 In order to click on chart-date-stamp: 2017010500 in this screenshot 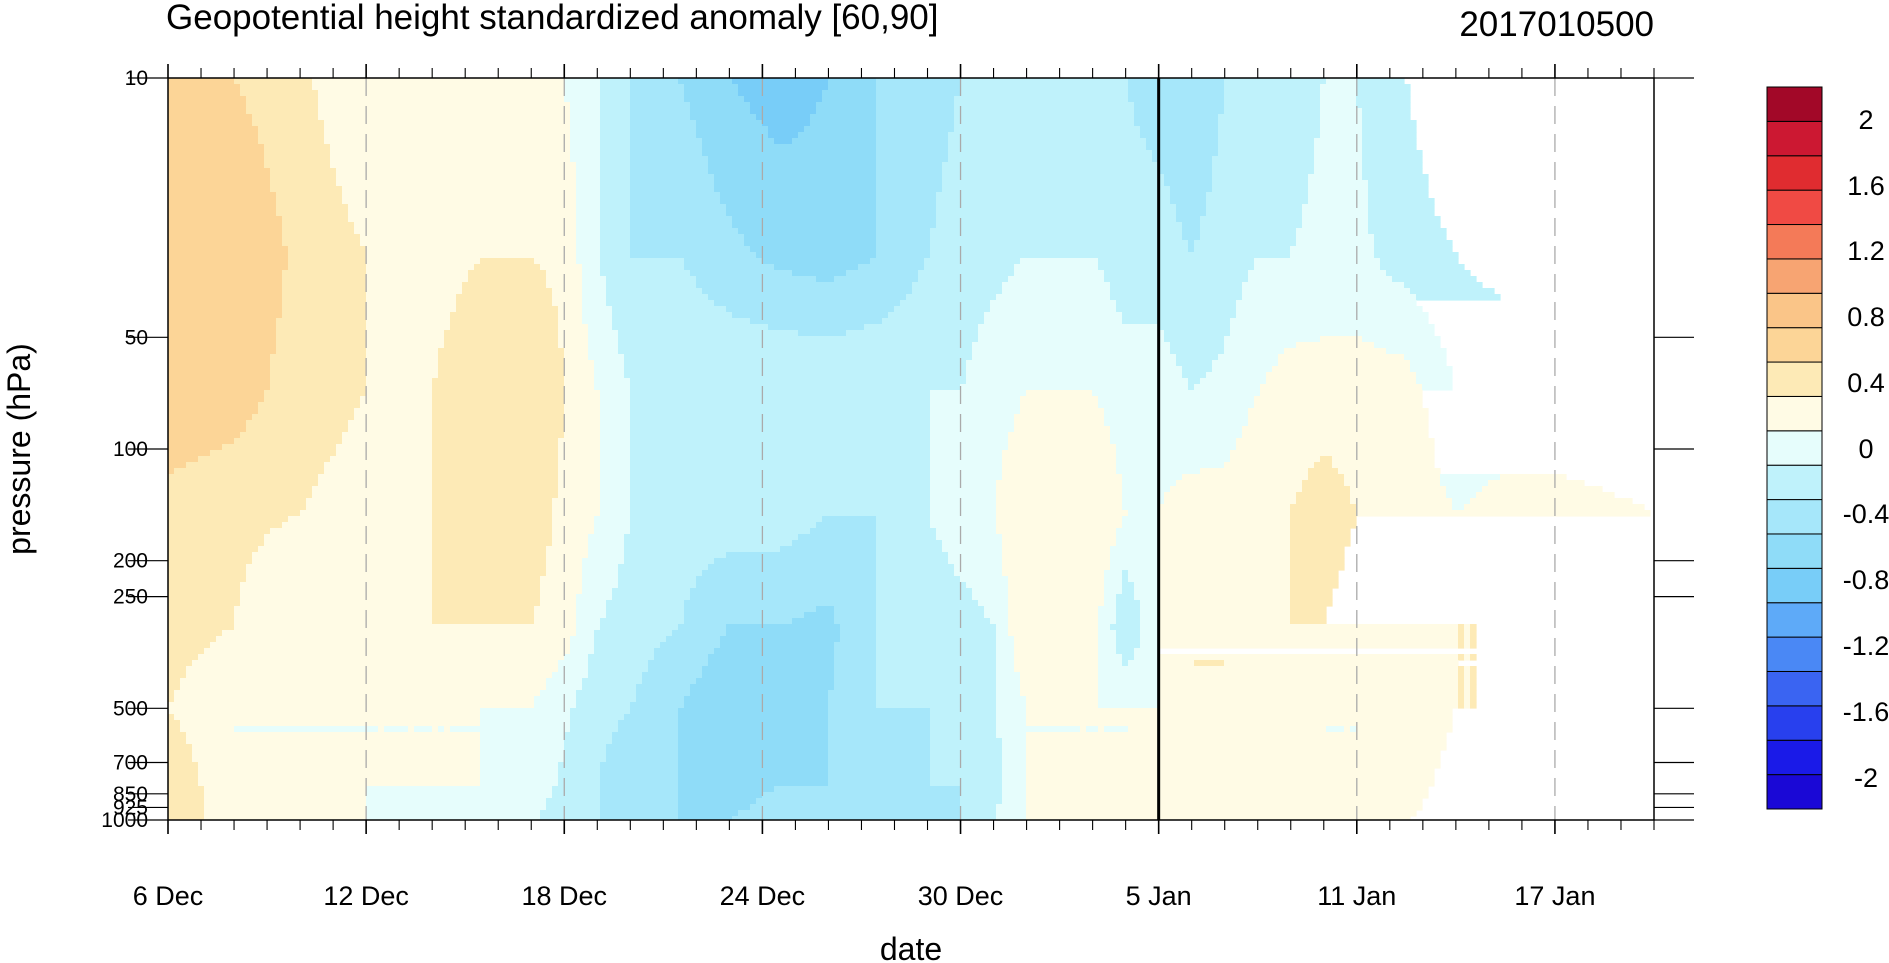, I will do `click(1556, 24)`.